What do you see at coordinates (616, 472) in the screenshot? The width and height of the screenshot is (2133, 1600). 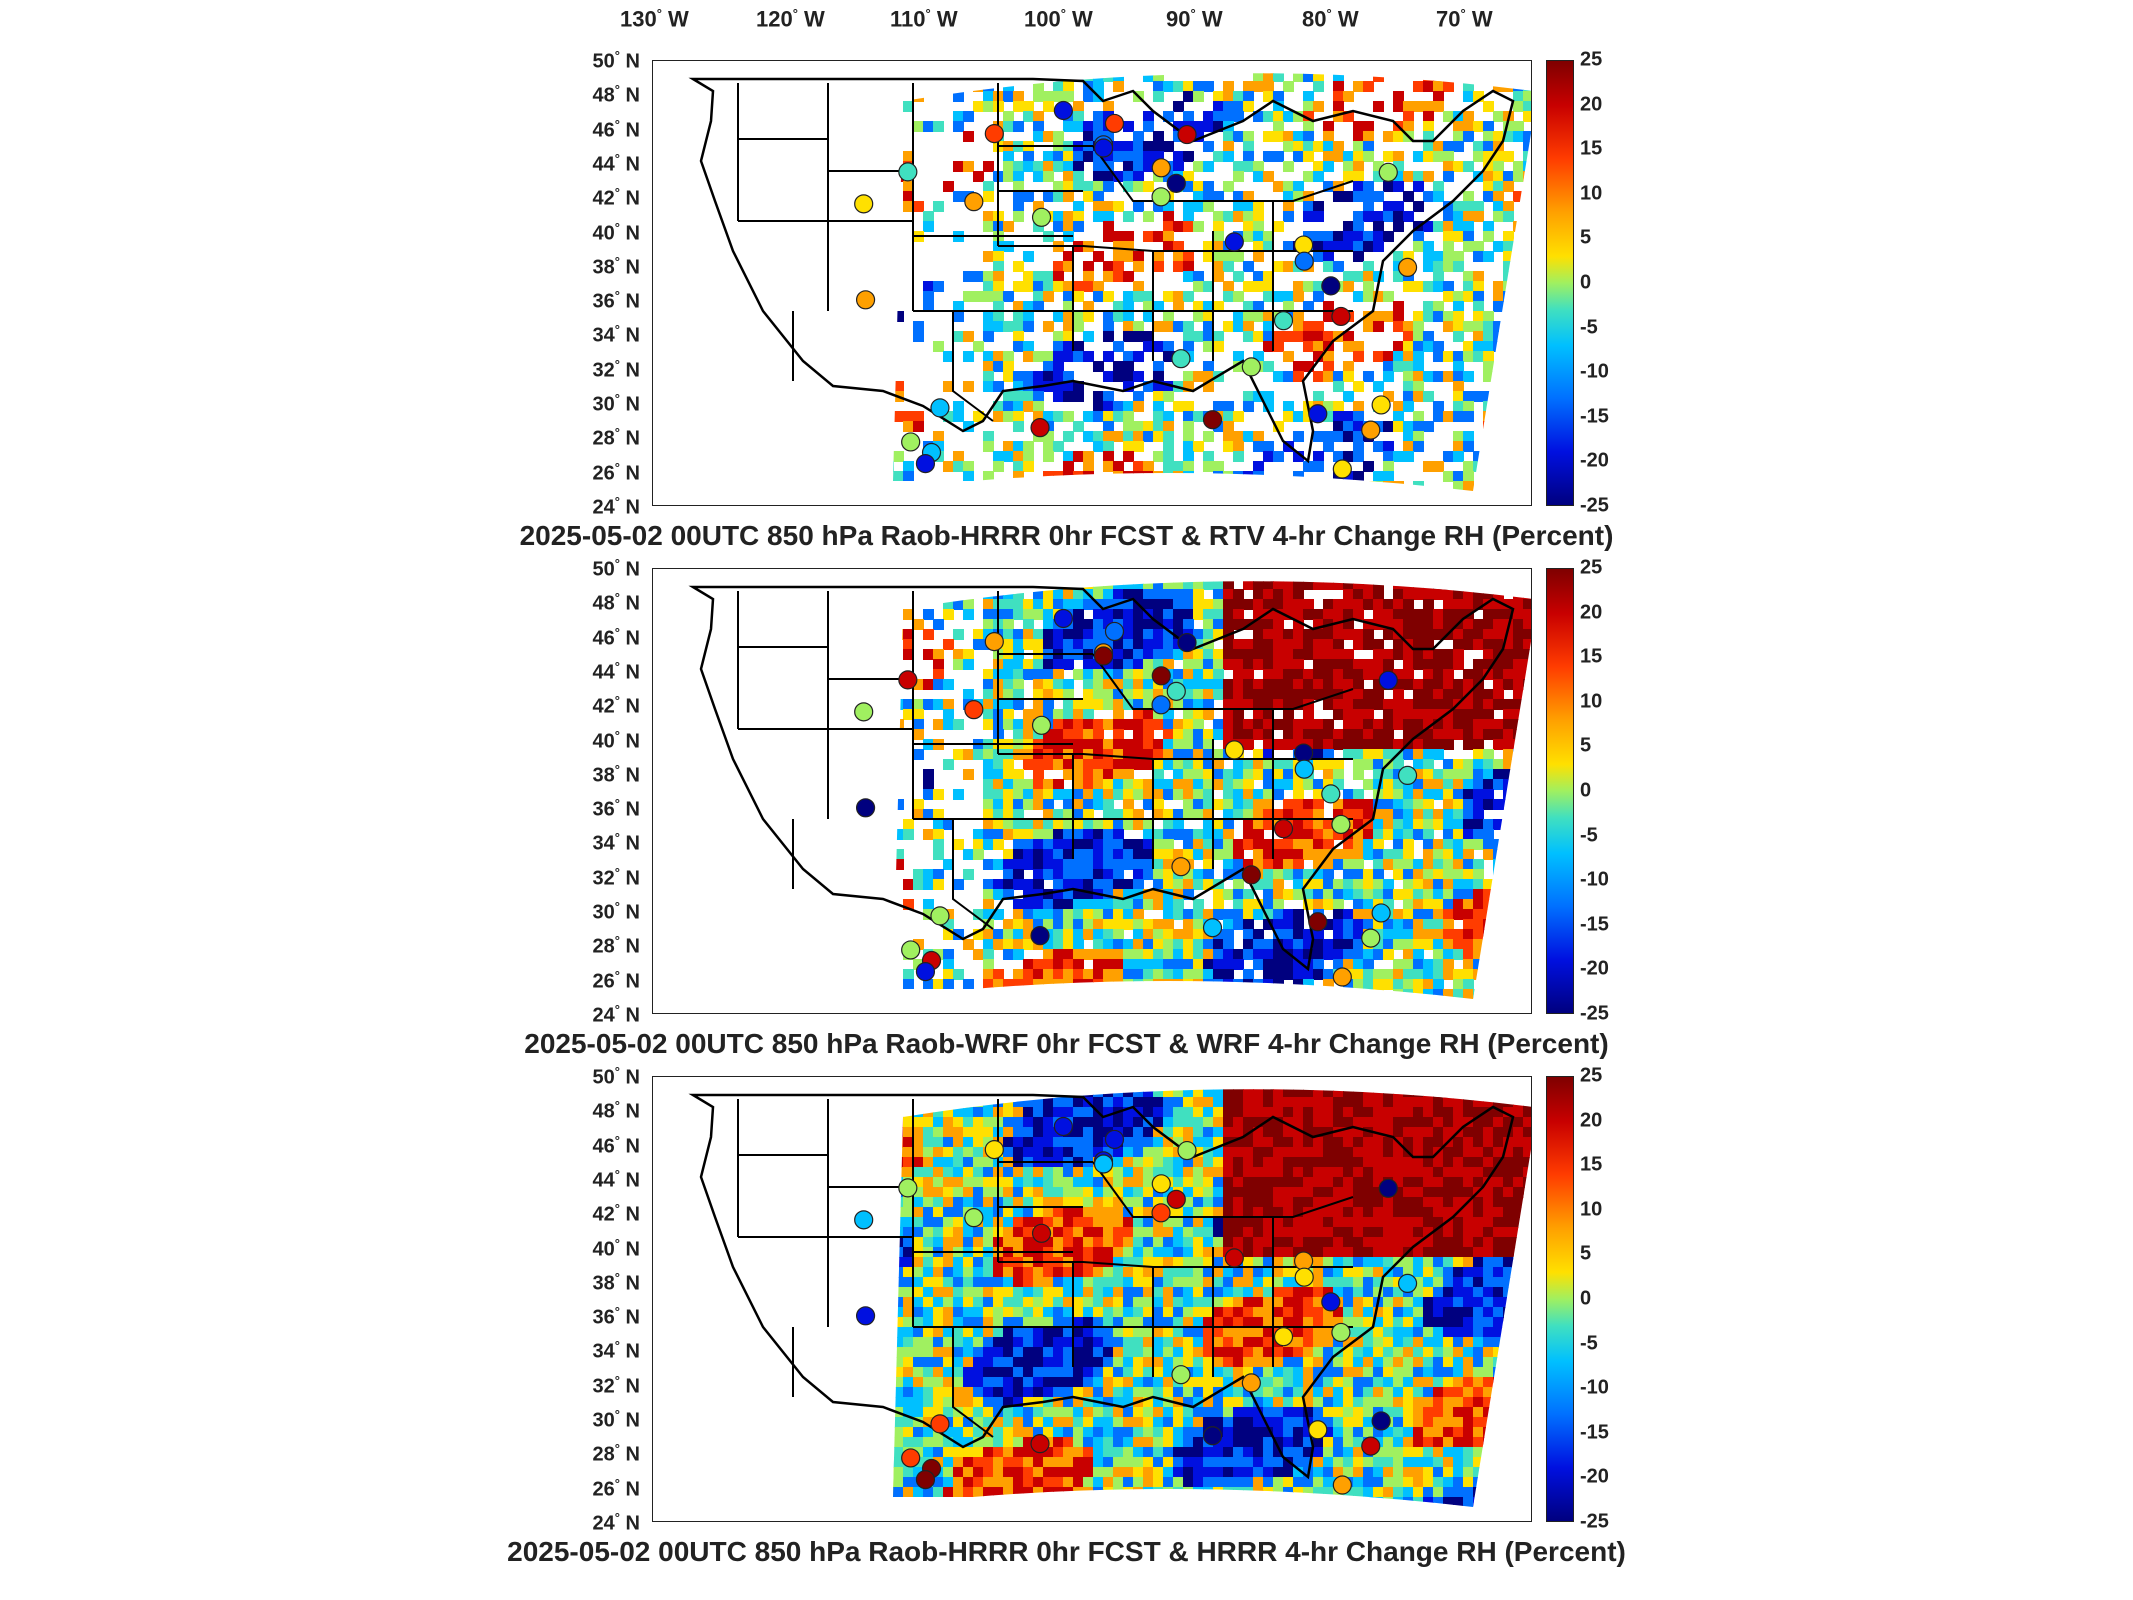 I see `lat-label: 26° N` at bounding box center [616, 472].